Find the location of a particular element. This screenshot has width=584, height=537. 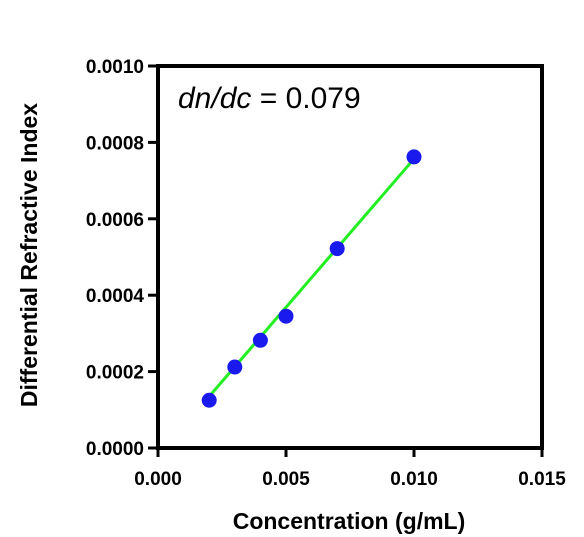

dndc-annotation: dn/dc = 0.079 is located at coordinates (269, 98).